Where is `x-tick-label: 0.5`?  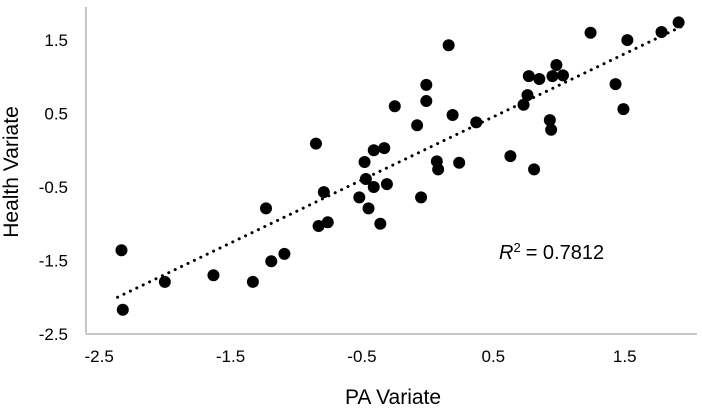
x-tick-label: 0.5 is located at coordinates (494, 356).